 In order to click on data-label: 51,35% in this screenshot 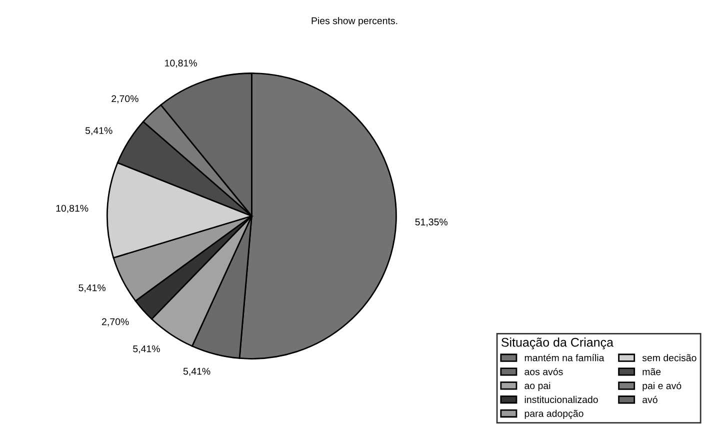, I will do `click(431, 222)`.